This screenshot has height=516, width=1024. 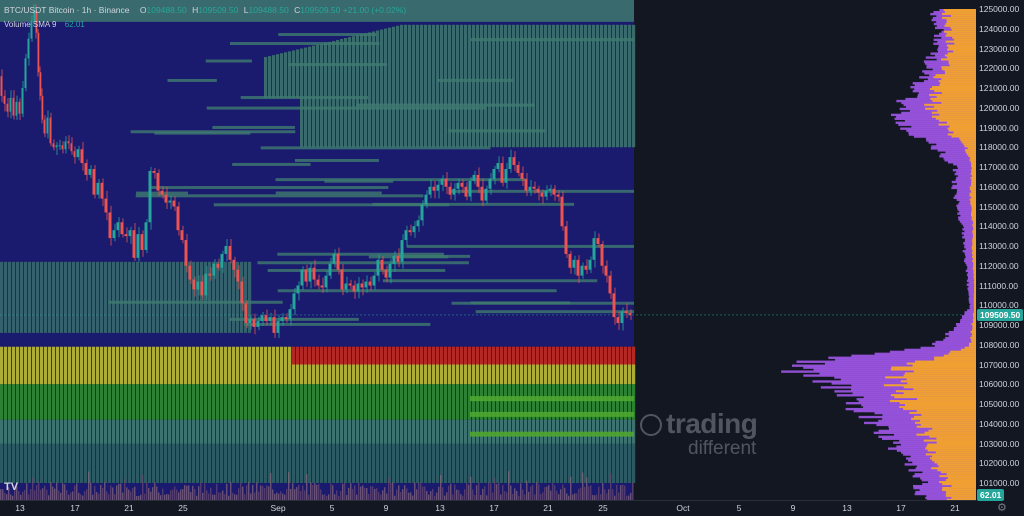 What do you see at coordinates (11, 487) in the screenshot?
I see `tradingview-logo-icon: TV` at bounding box center [11, 487].